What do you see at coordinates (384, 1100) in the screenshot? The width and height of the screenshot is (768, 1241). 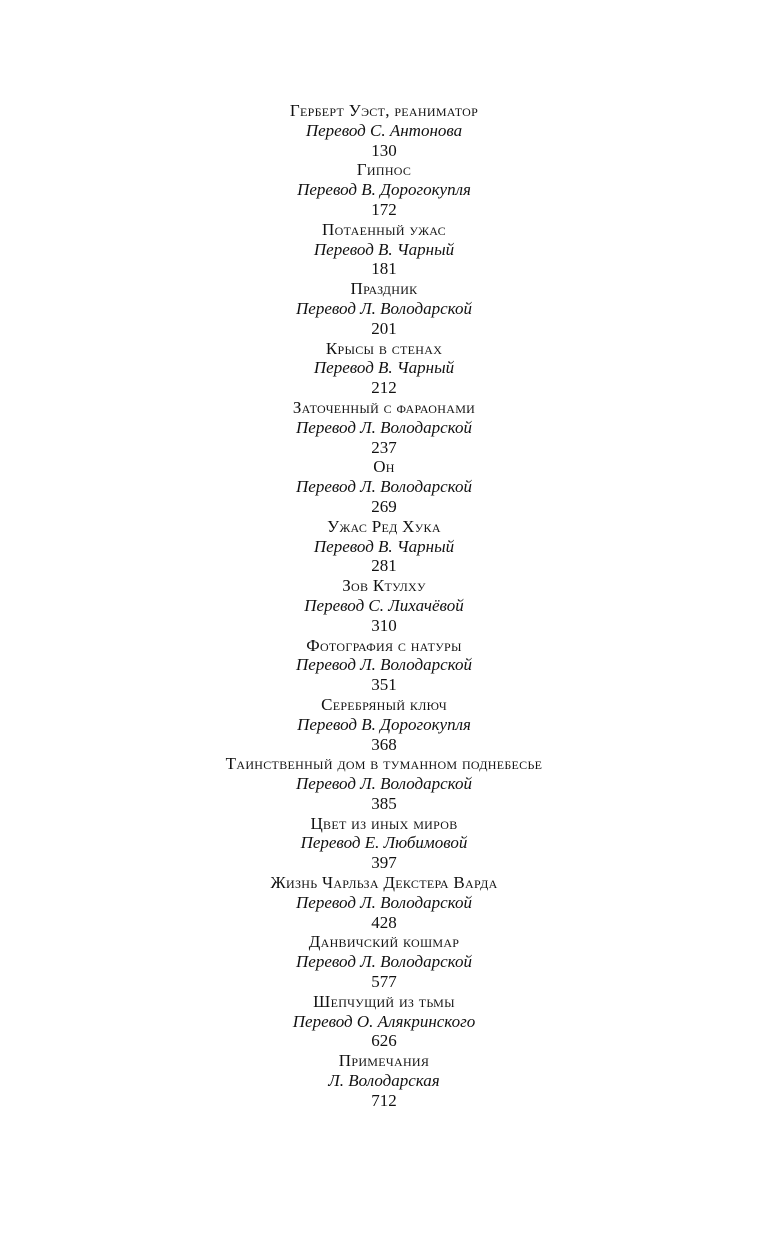 I see `entry-page-number: 712` at bounding box center [384, 1100].